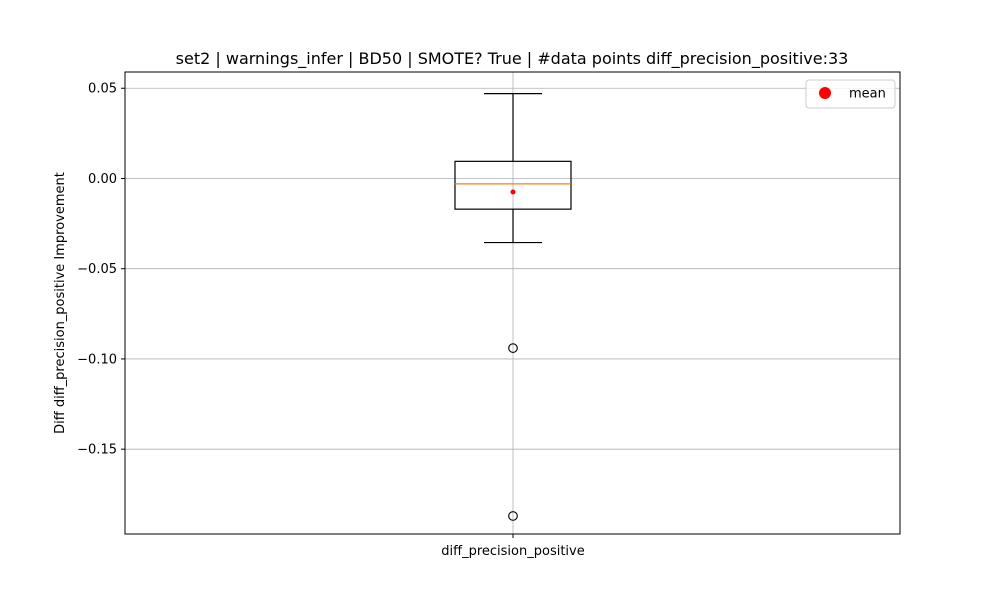  What do you see at coordinates (97, 269) in the screenshot?
I see `y-tick-label: −0.05` at bounding box center [97, 269].